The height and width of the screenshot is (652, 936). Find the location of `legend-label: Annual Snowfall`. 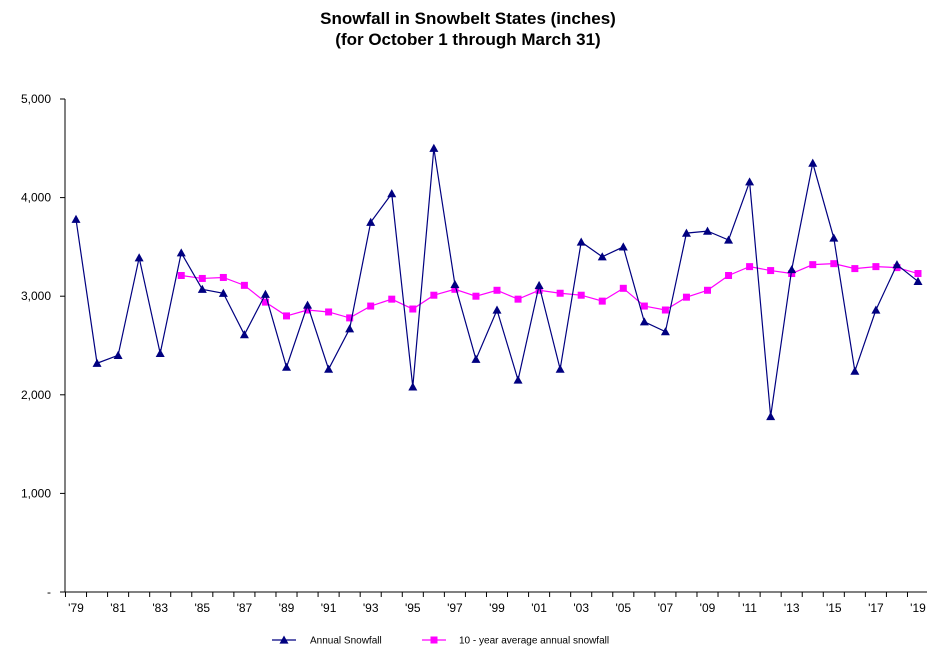

legend-label: Annual Snowfall is located at coordinates (346, 641).